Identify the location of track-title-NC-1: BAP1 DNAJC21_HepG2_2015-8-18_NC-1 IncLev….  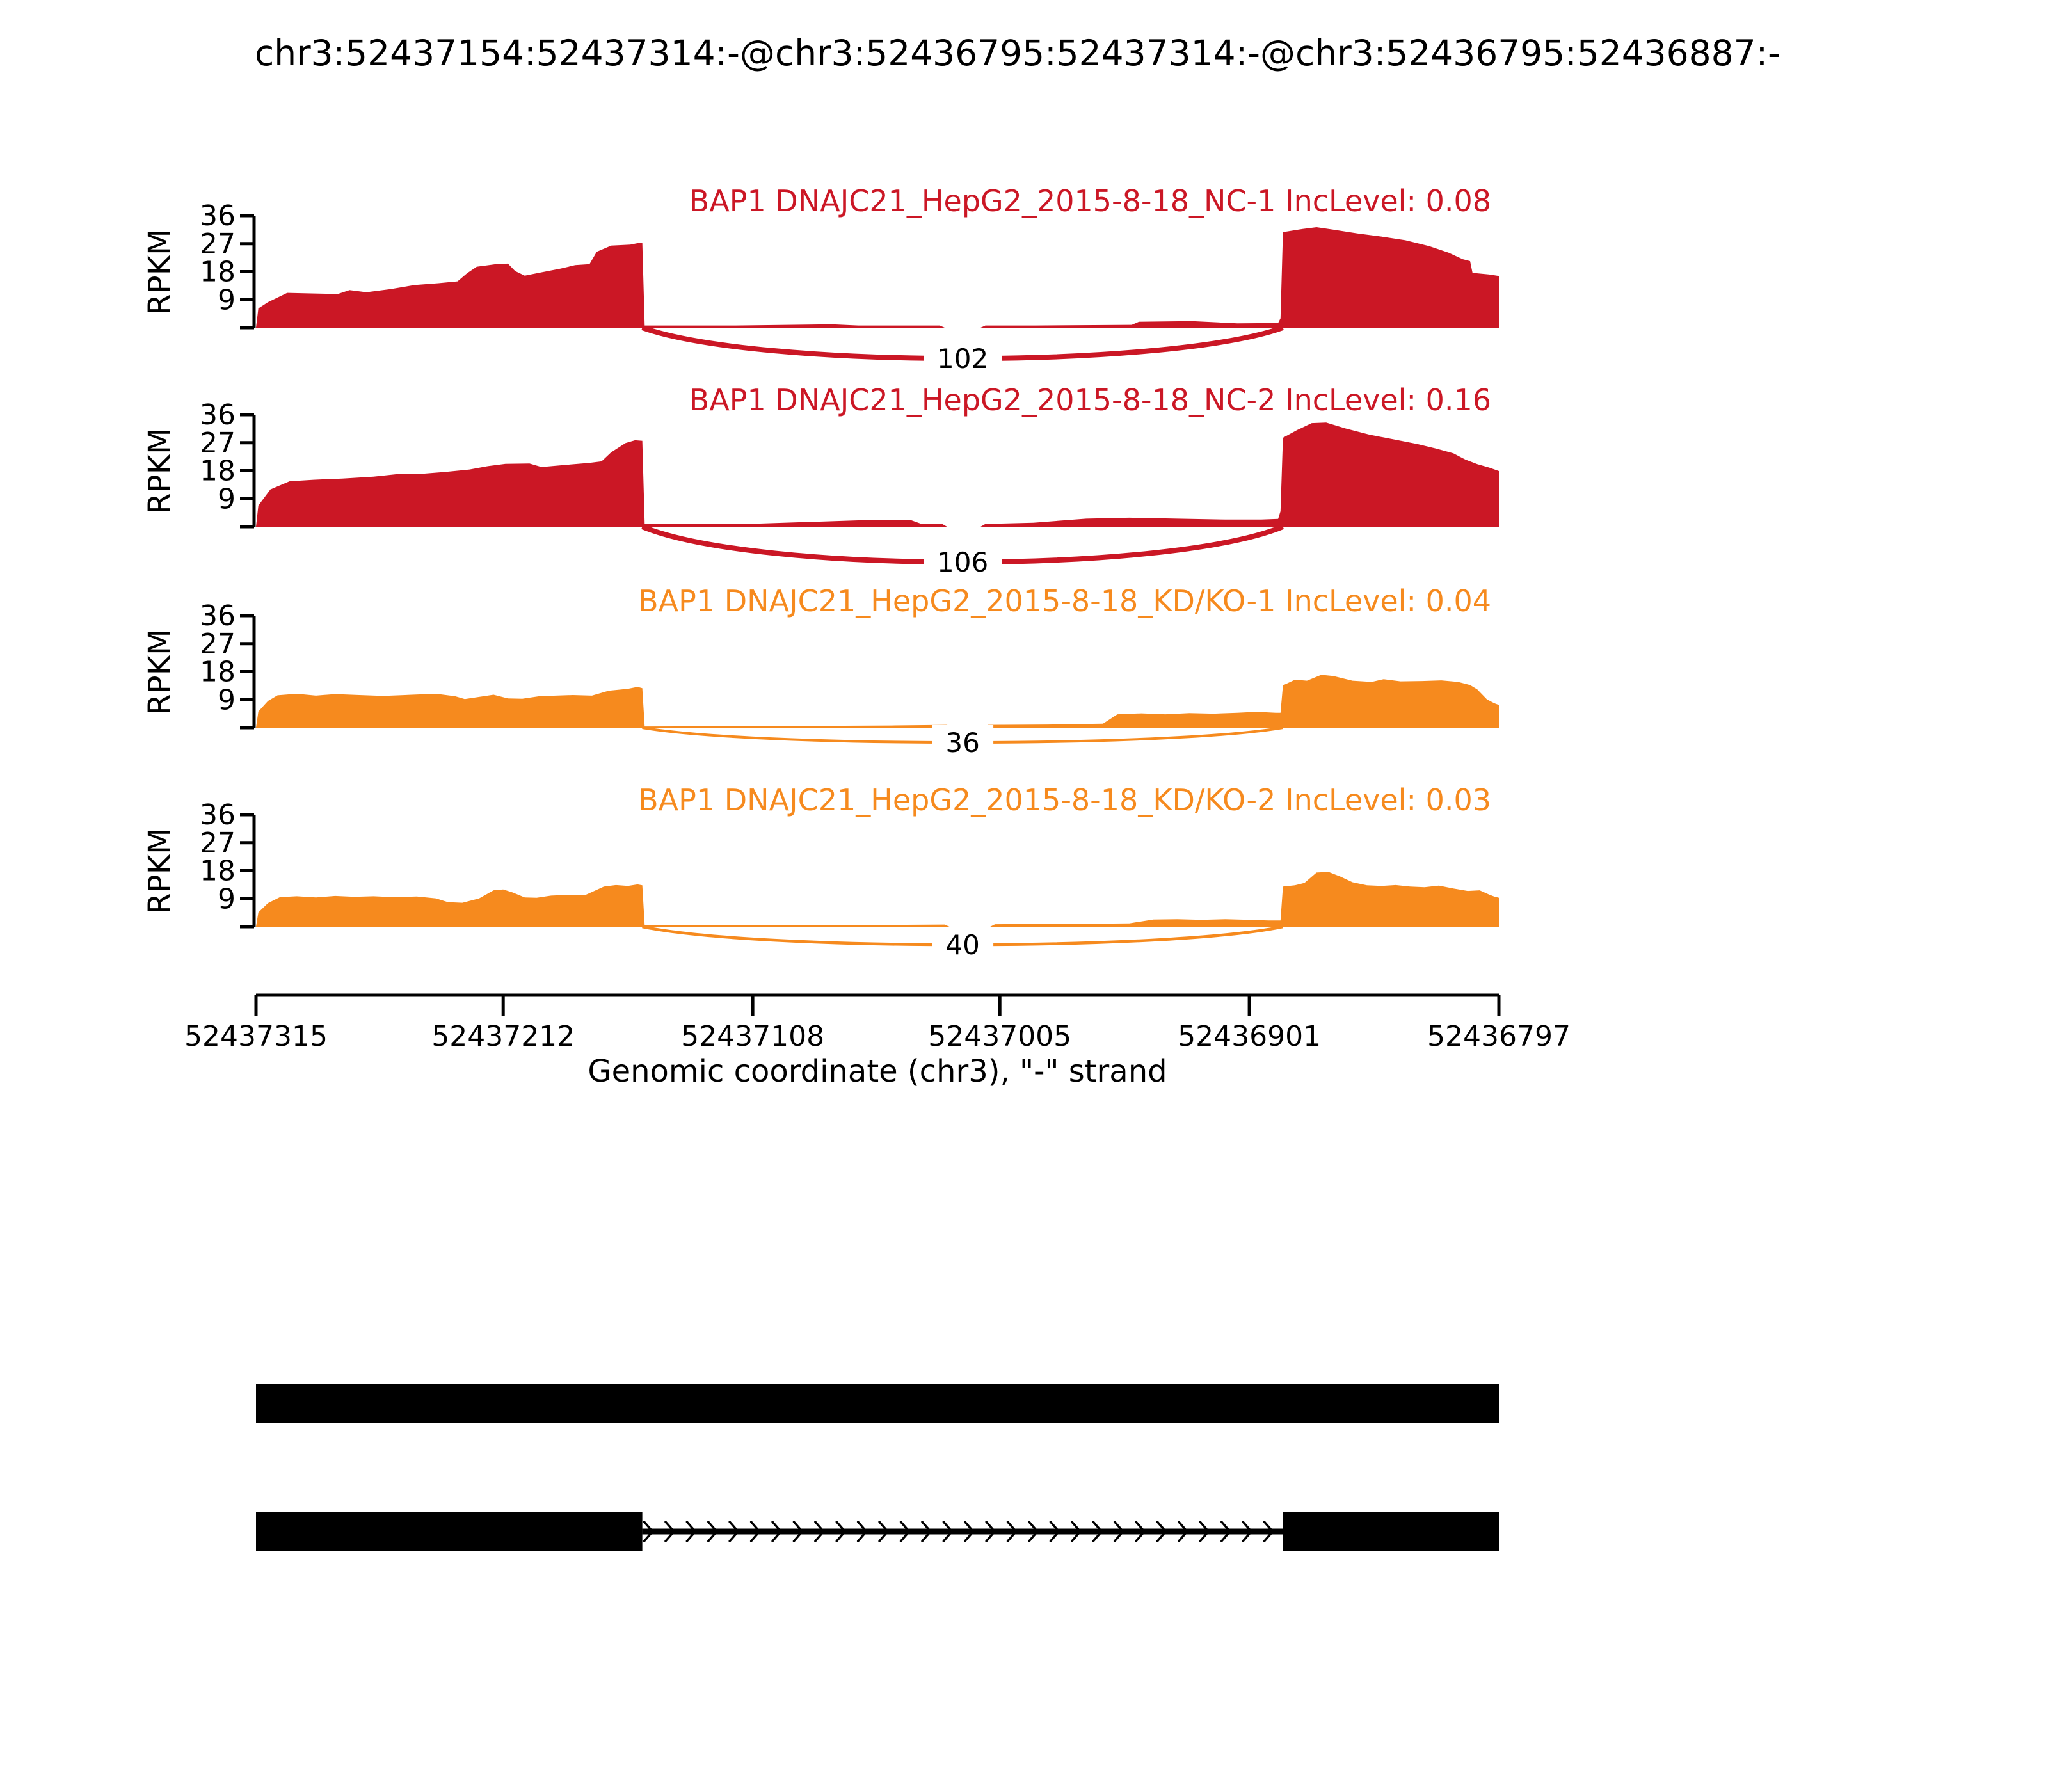
(1090, 201).